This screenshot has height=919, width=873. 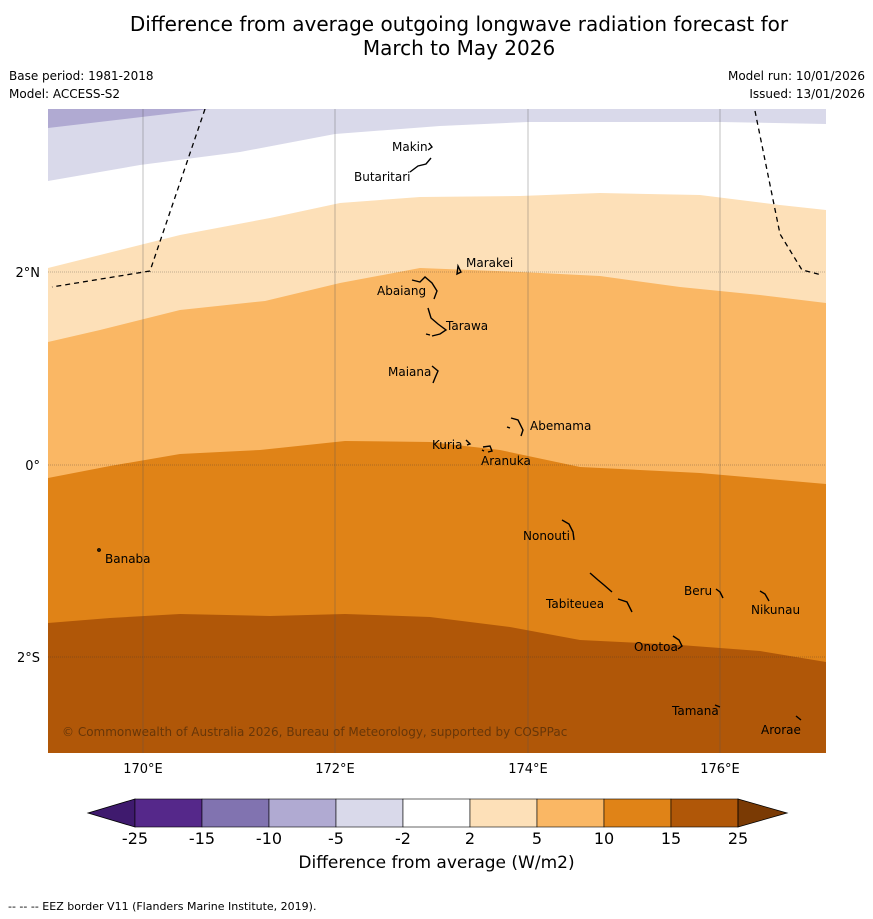 I want to click on label-butaritari: Butaritari, so click(x=382, y=177).